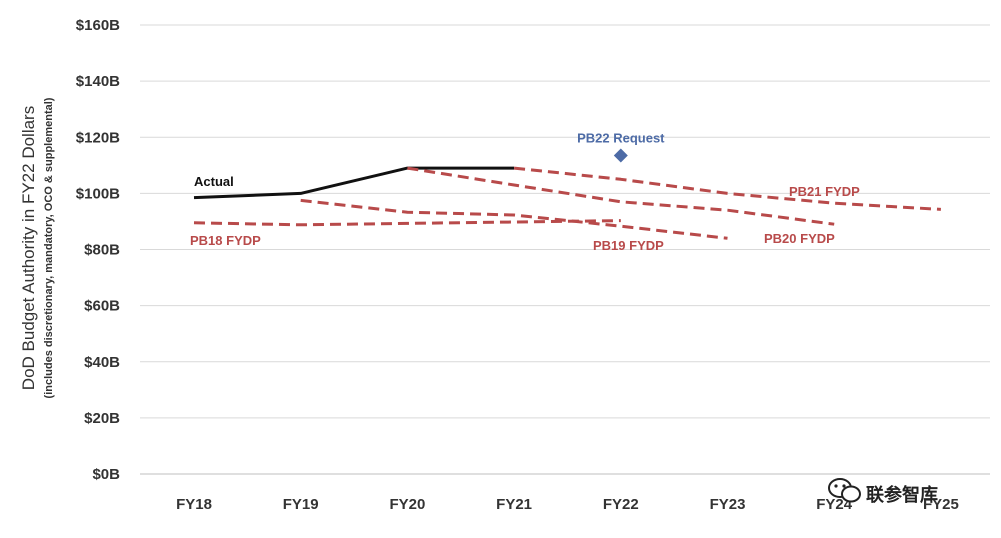  What do you see at coordinates (941, 504) in the screenshot?
I see `x-tick-label: FY25` at bounding box center [941, 504].